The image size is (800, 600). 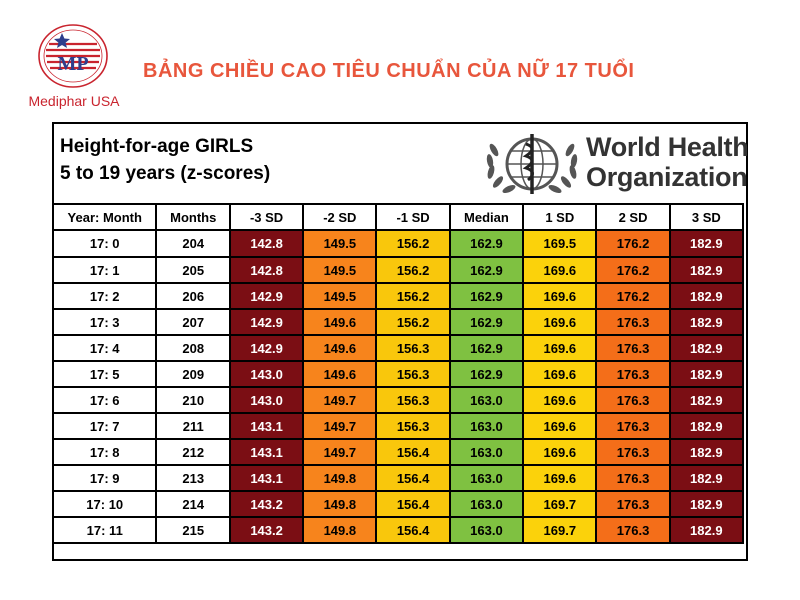 What do you see at coordinates (193, 426) in the screenshot?
I see `cell-months: 211` at bounding box center [193, 426].